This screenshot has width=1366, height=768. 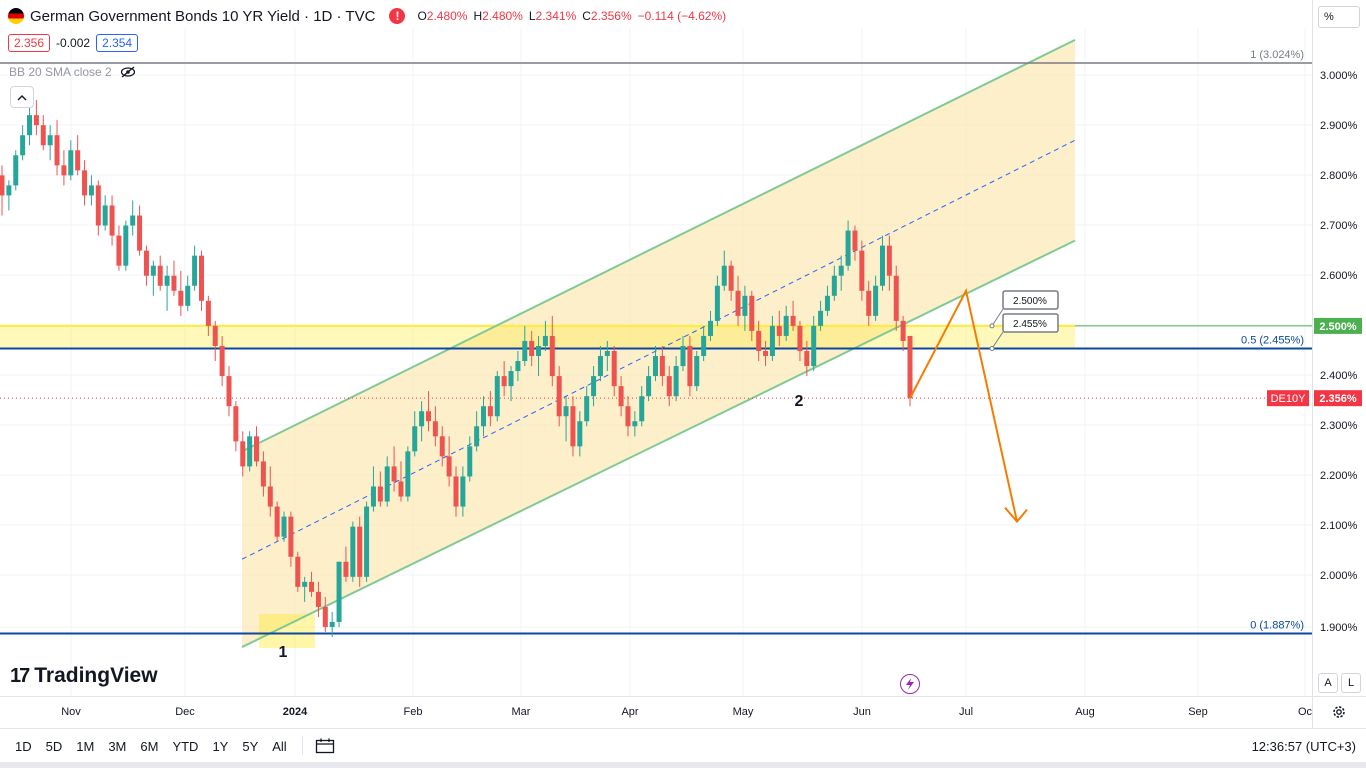 I want to click on log-scale-button: L, so click(x=1351, y=683).